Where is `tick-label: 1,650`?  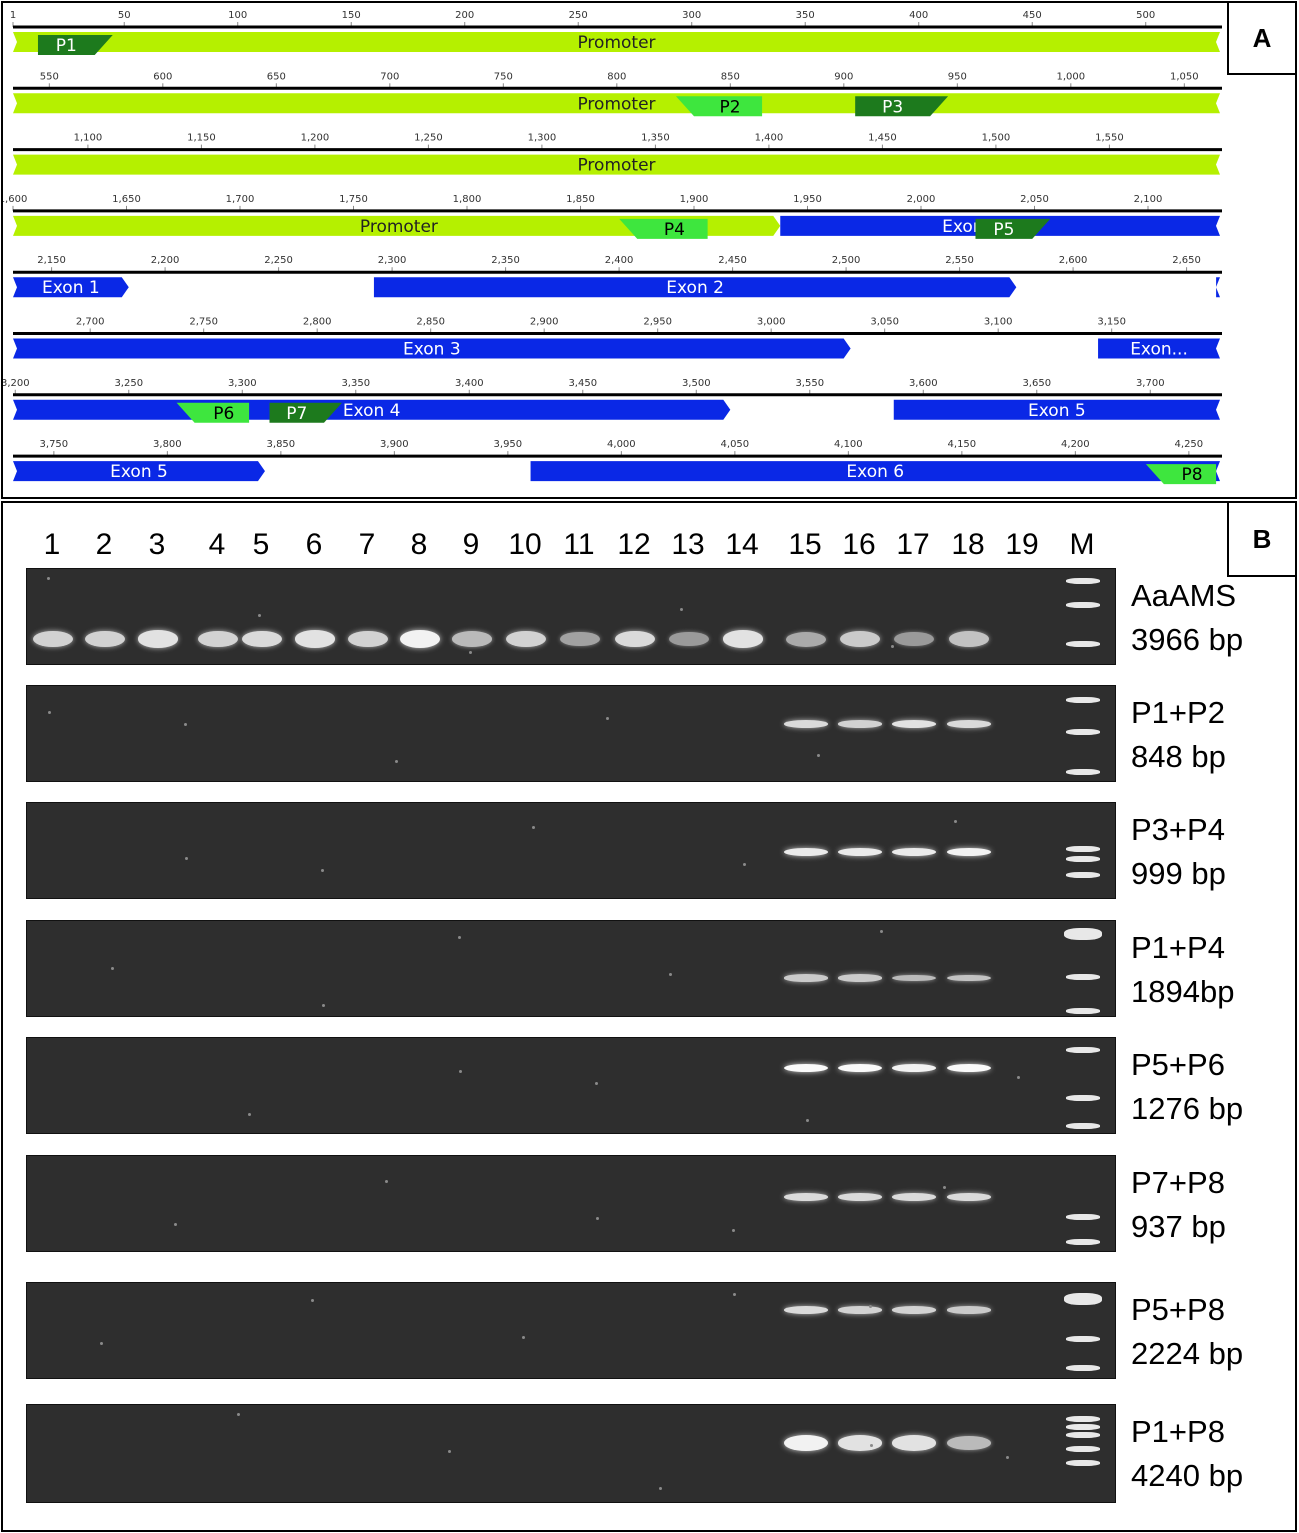
tick-label: 1,650 is located at coordinates (126, 199).